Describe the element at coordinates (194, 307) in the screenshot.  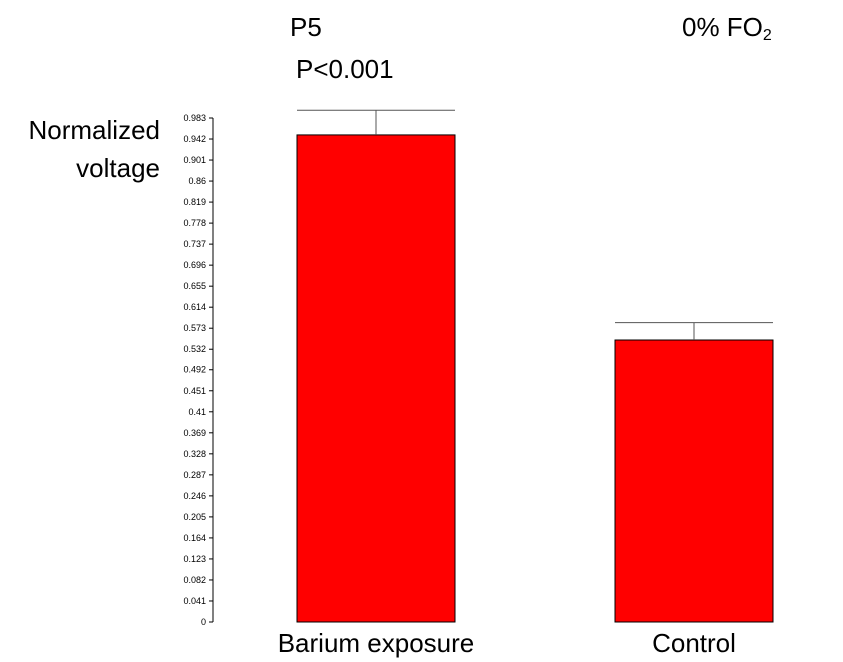
I see `y-tick-label: 0.614` at that location.